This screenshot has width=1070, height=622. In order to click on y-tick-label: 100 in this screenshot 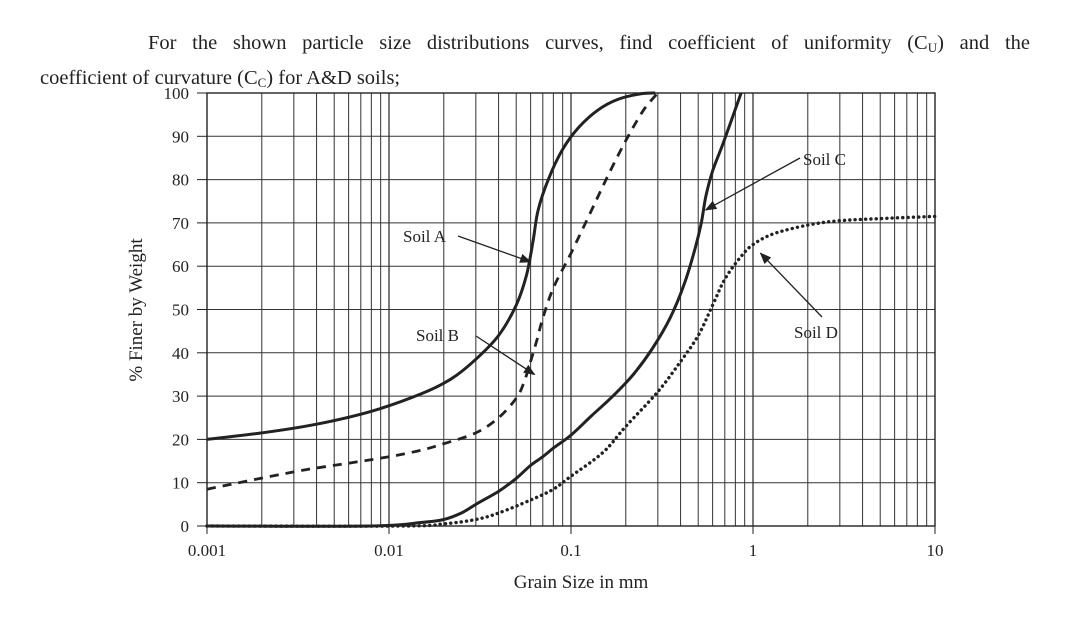, I will do `click(177, 93)`.